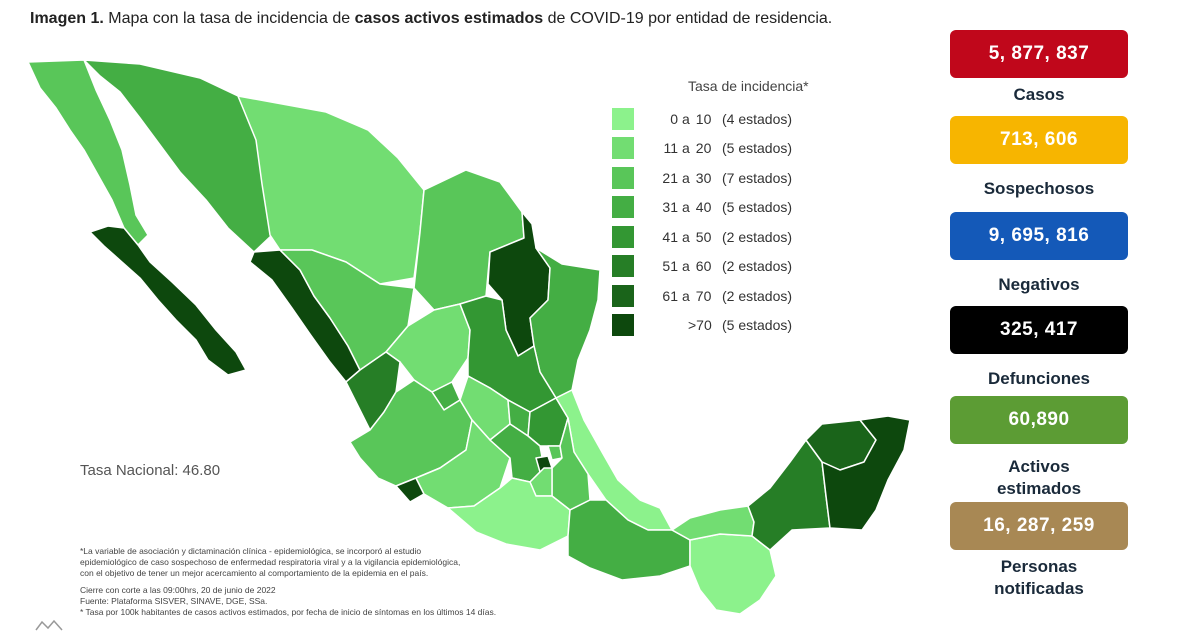 Image resolution: width=1183 pixels, height=642 pixels. I want to click on legend-item: 61 a 70 (2 estados), so click(732, 296).